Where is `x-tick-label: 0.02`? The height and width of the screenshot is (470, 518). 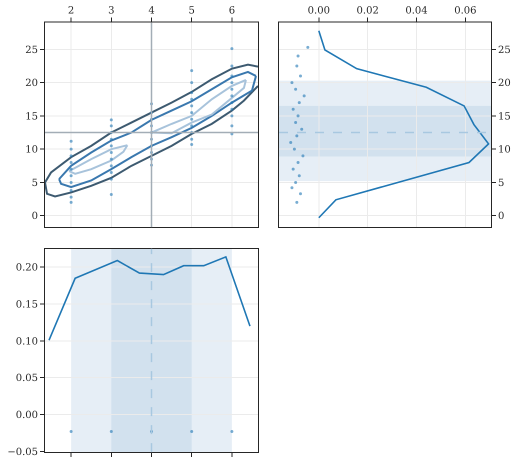
x-tick-label: 0.02 is located at coordinates (367, 11).